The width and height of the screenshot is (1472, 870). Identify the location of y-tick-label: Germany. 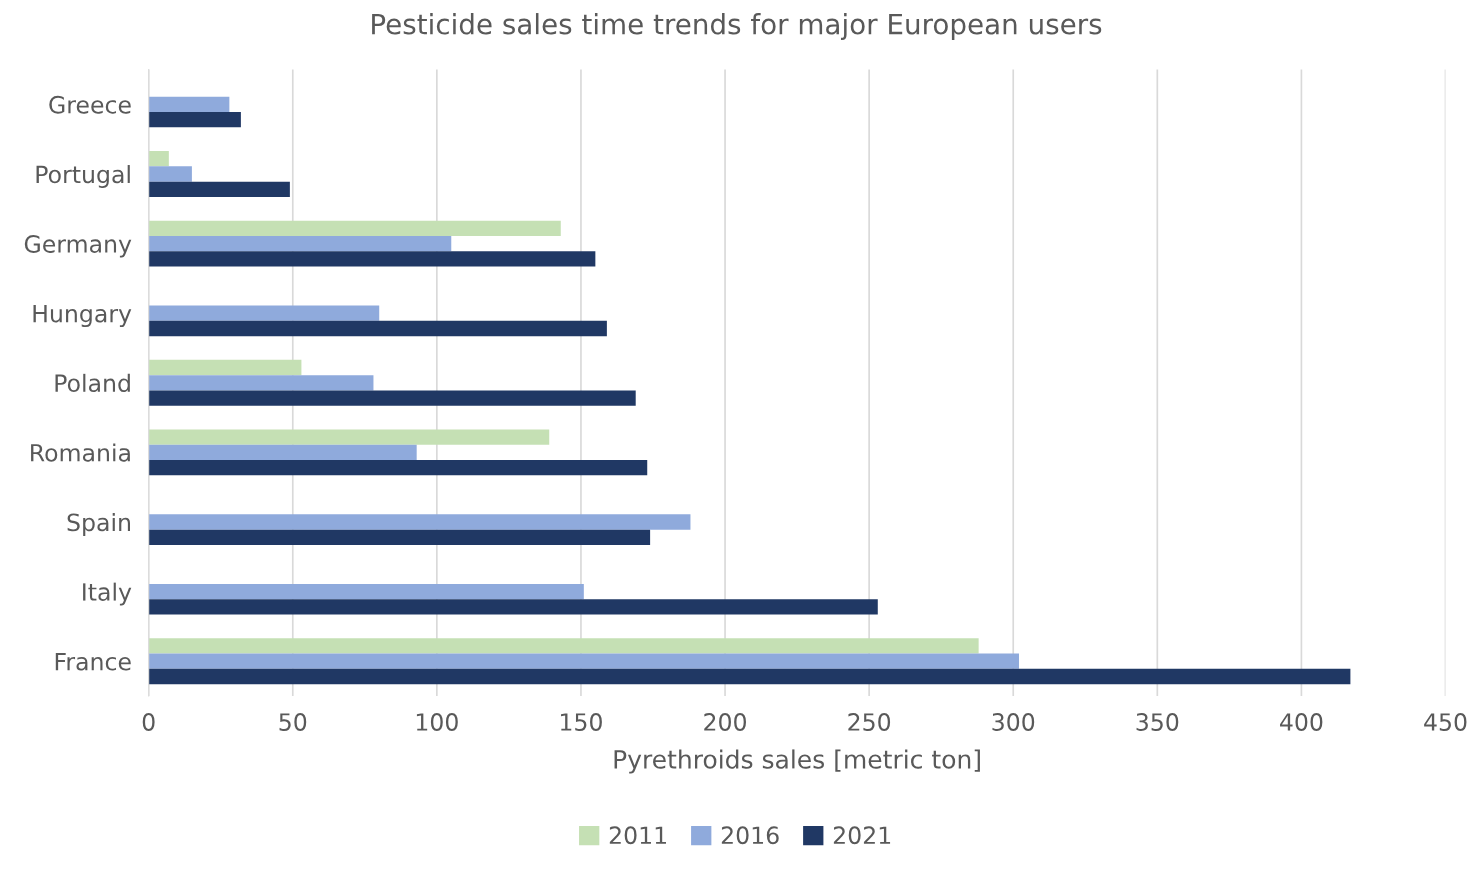
(78, 246).